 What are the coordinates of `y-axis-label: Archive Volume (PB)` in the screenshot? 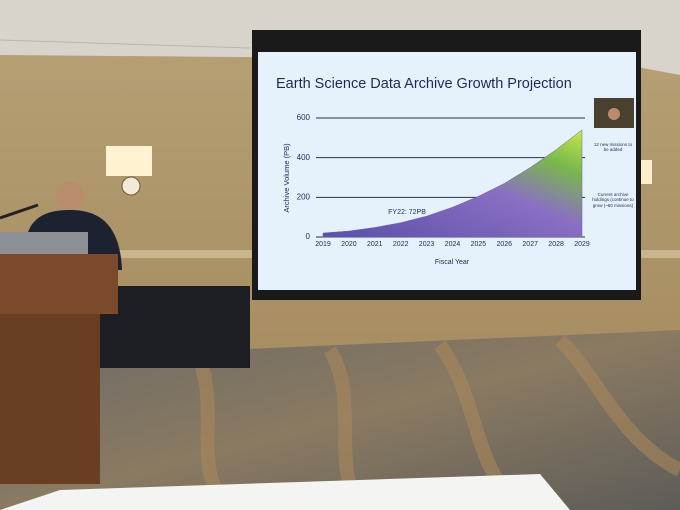 It's located at (286, 178).